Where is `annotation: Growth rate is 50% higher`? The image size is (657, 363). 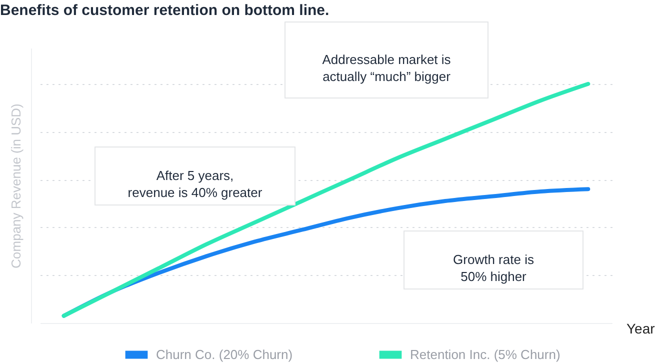 annotation: Growth rate is 50% higher is located at coordinates (493, 268).